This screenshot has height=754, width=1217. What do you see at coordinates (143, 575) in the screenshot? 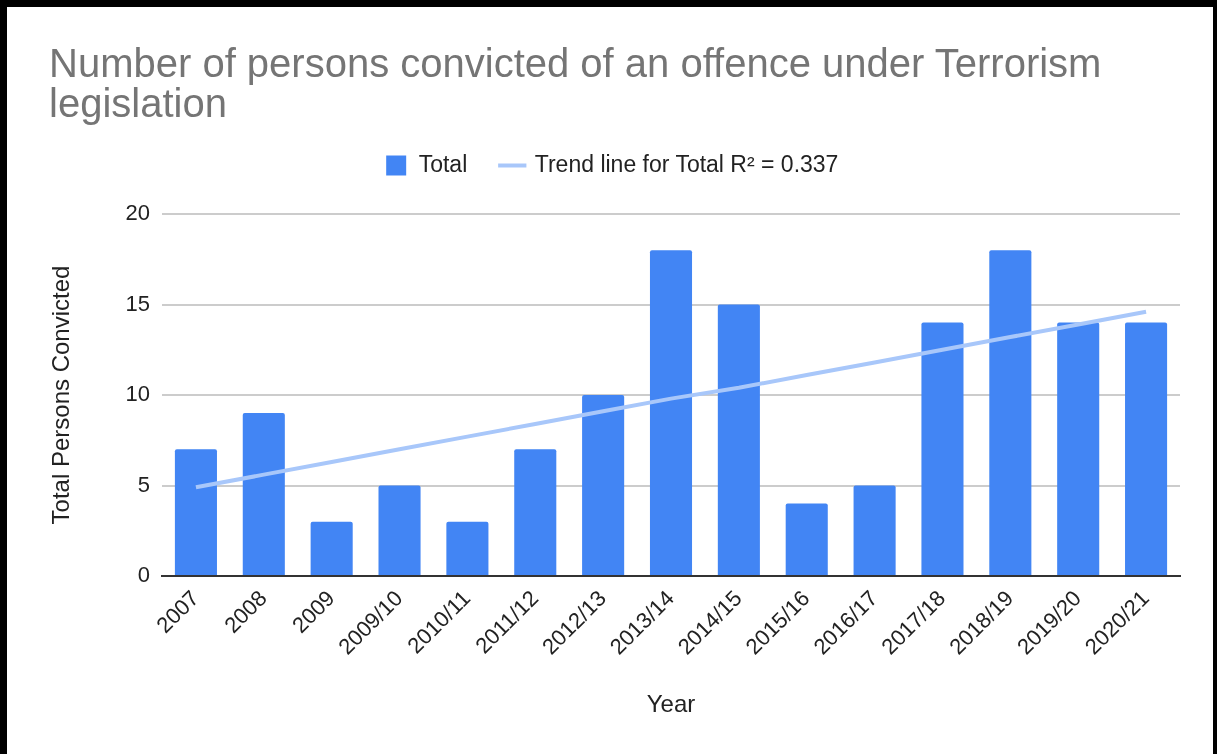
I see `y-tick-label: 0` at bounding box center [143, 575].